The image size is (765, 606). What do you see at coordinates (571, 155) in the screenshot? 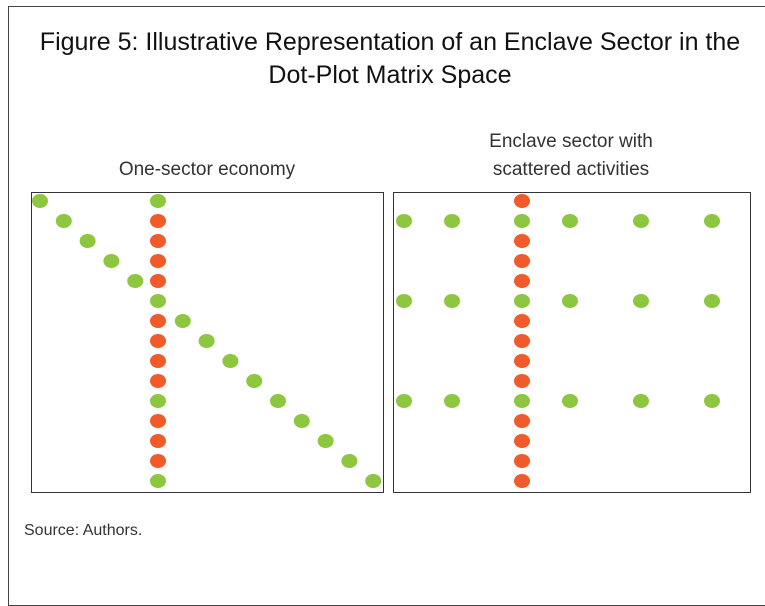
I see `panel-title: Enclave sector with scattered activities` at bounding box center [571, 155].